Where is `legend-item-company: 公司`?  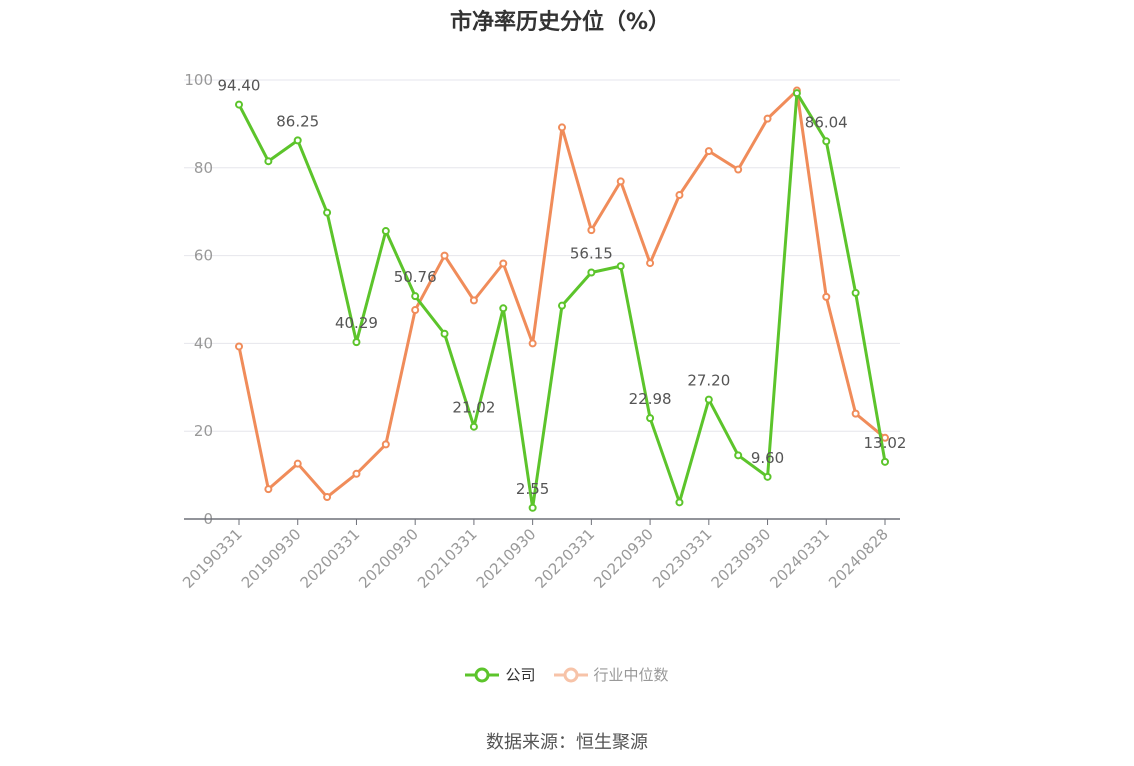 legend-item-company: 公司 is located at coordinates (500, 674).